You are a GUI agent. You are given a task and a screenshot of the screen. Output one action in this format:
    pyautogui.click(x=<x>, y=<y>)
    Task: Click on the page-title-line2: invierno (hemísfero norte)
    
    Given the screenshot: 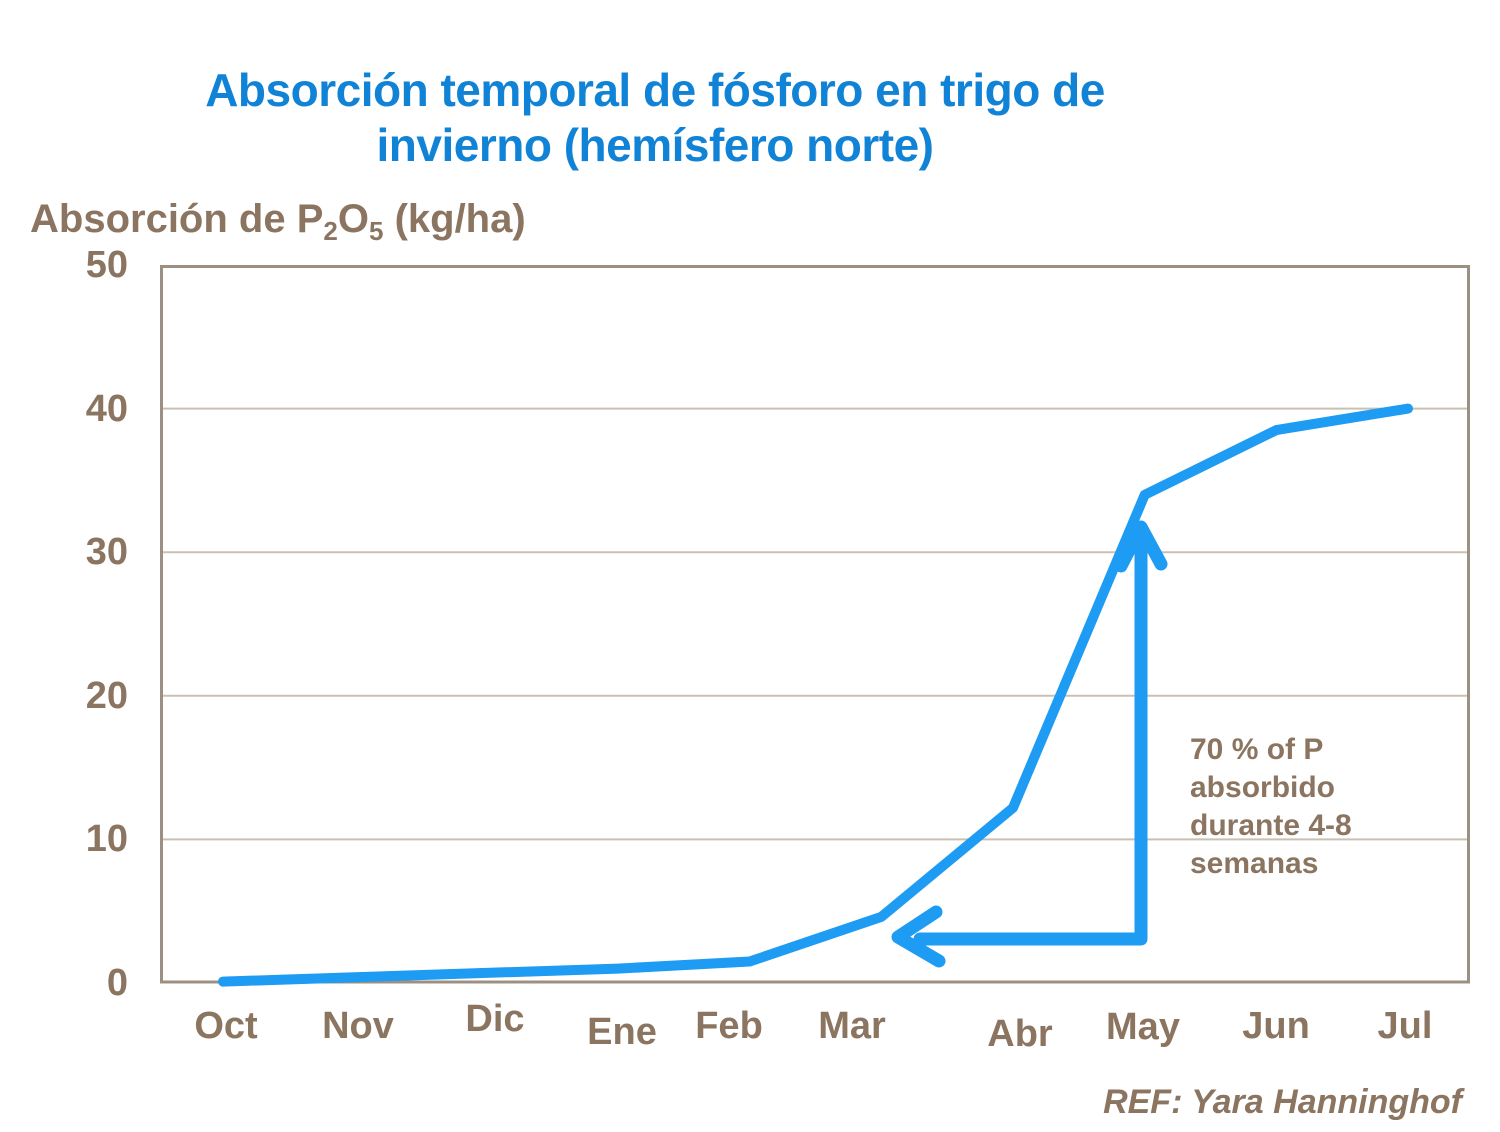 What is the action you would take?
    pyautogui.click(x=655, y=145)
    